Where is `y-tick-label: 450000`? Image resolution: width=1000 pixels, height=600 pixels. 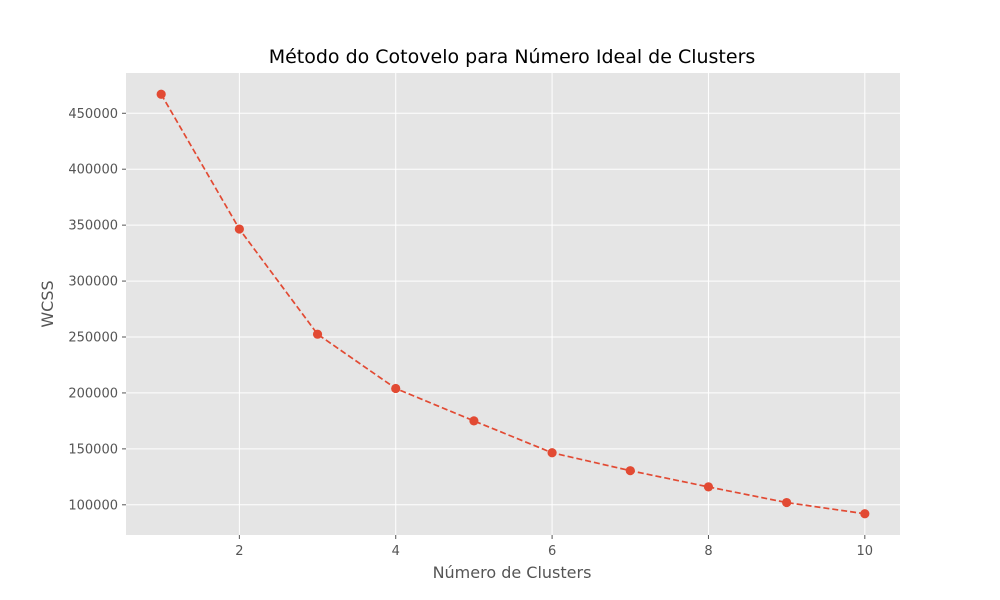
y-tick-label: 450000 is located at coordinates (93, 114).